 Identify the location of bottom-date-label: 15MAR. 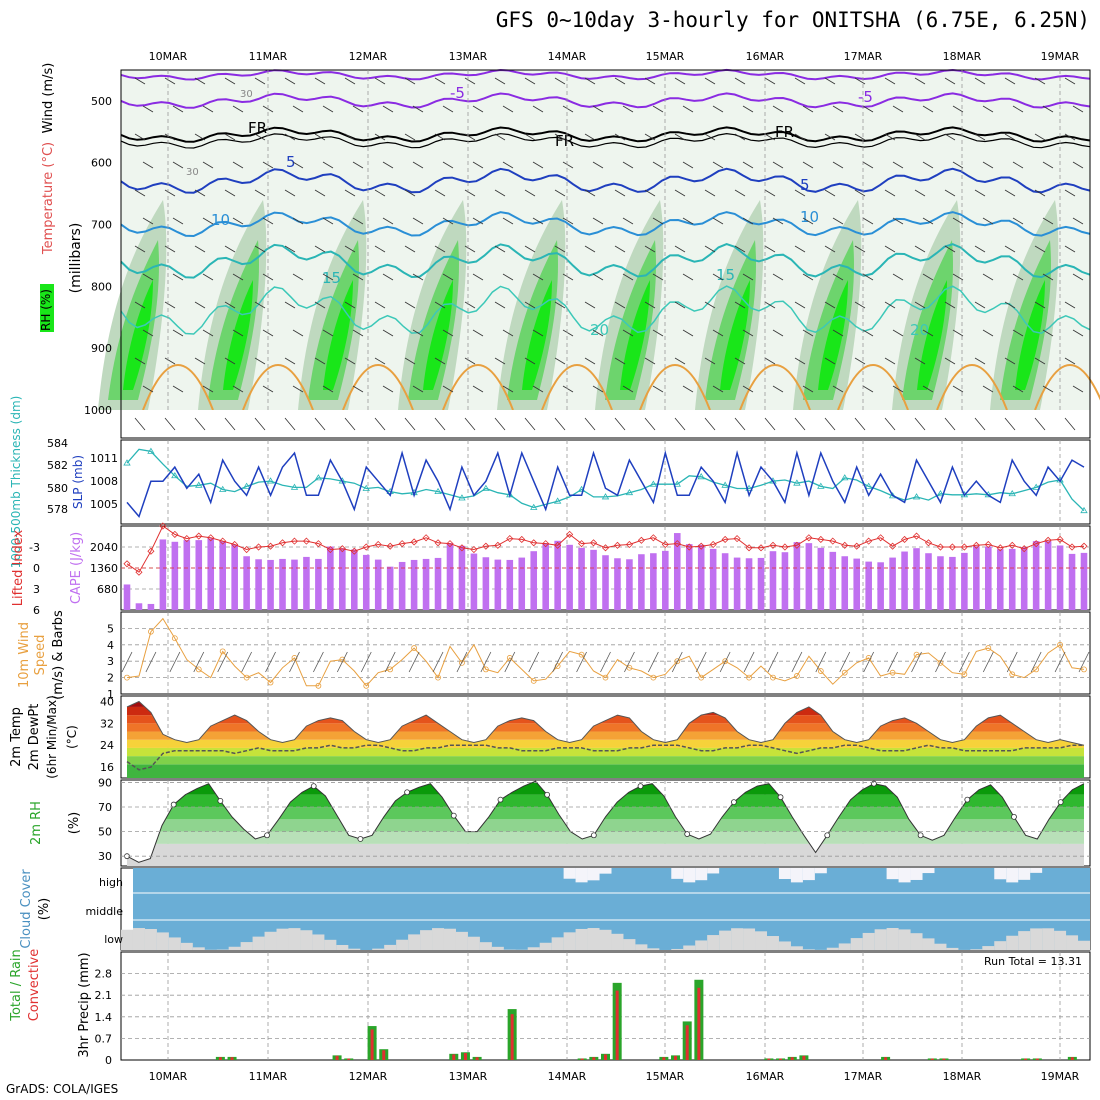
(665, 1076).